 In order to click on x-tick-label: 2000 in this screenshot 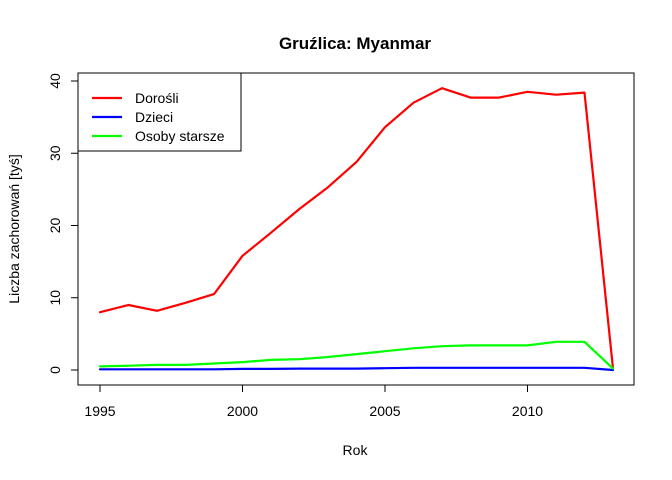, I will do `click(242, 411)`.